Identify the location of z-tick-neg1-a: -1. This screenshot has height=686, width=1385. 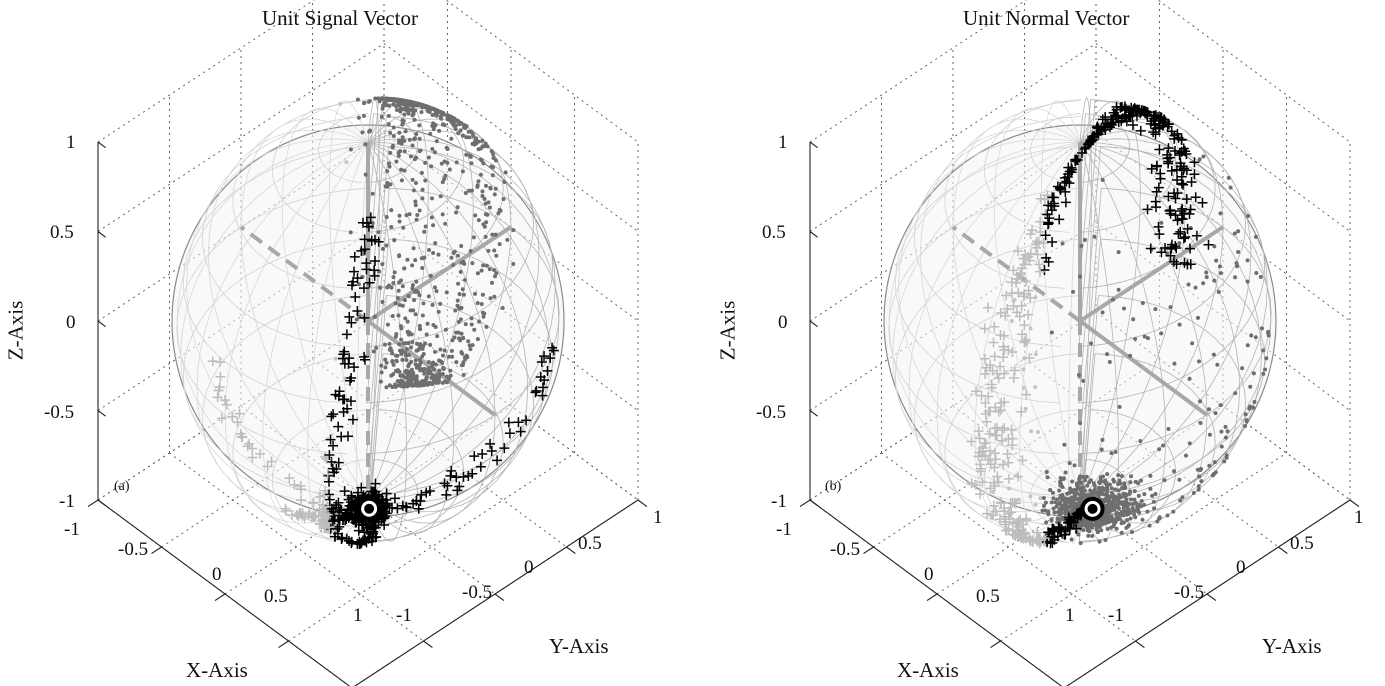
(67, 501).